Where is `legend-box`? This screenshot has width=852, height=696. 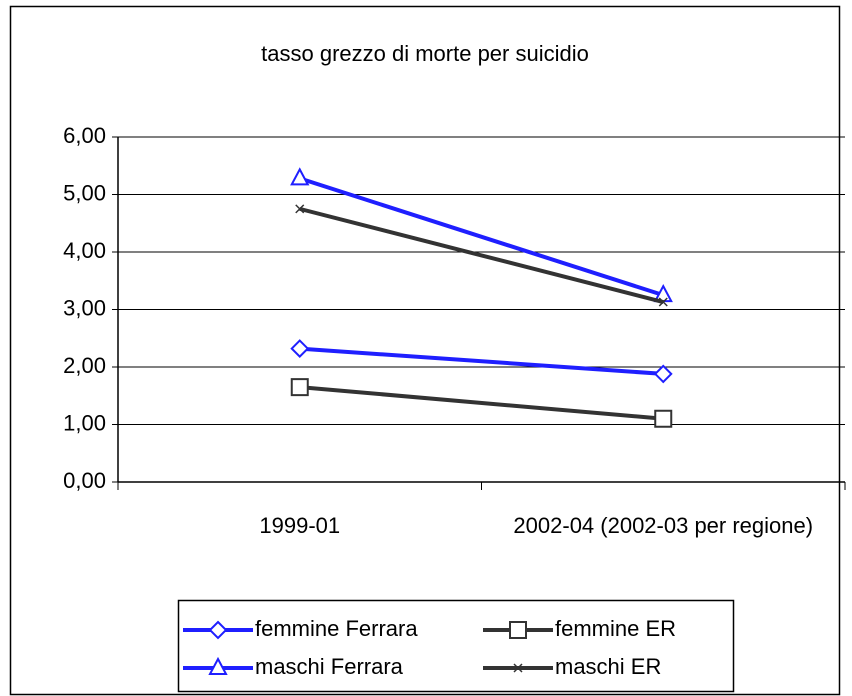 legend-box is located at coordinates (456, 646).